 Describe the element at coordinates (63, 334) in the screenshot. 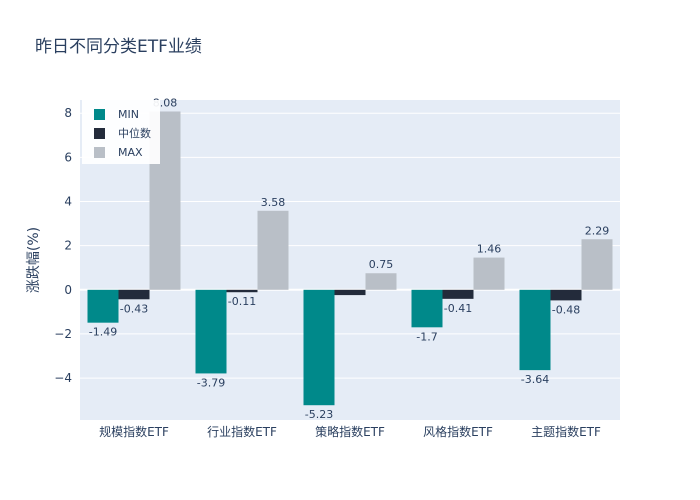

I see `y-tick-label: −2` at that location.